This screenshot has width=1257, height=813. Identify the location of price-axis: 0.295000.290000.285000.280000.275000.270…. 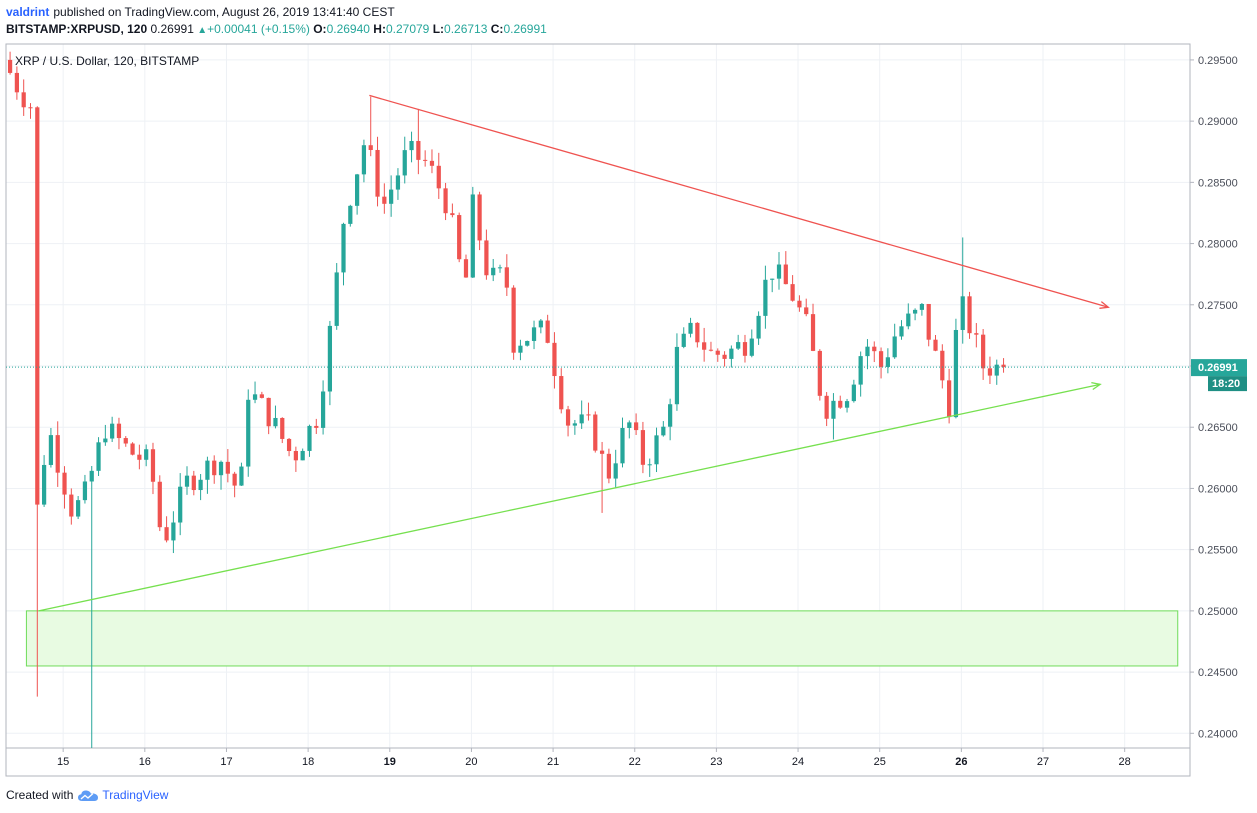
(1214, 397).